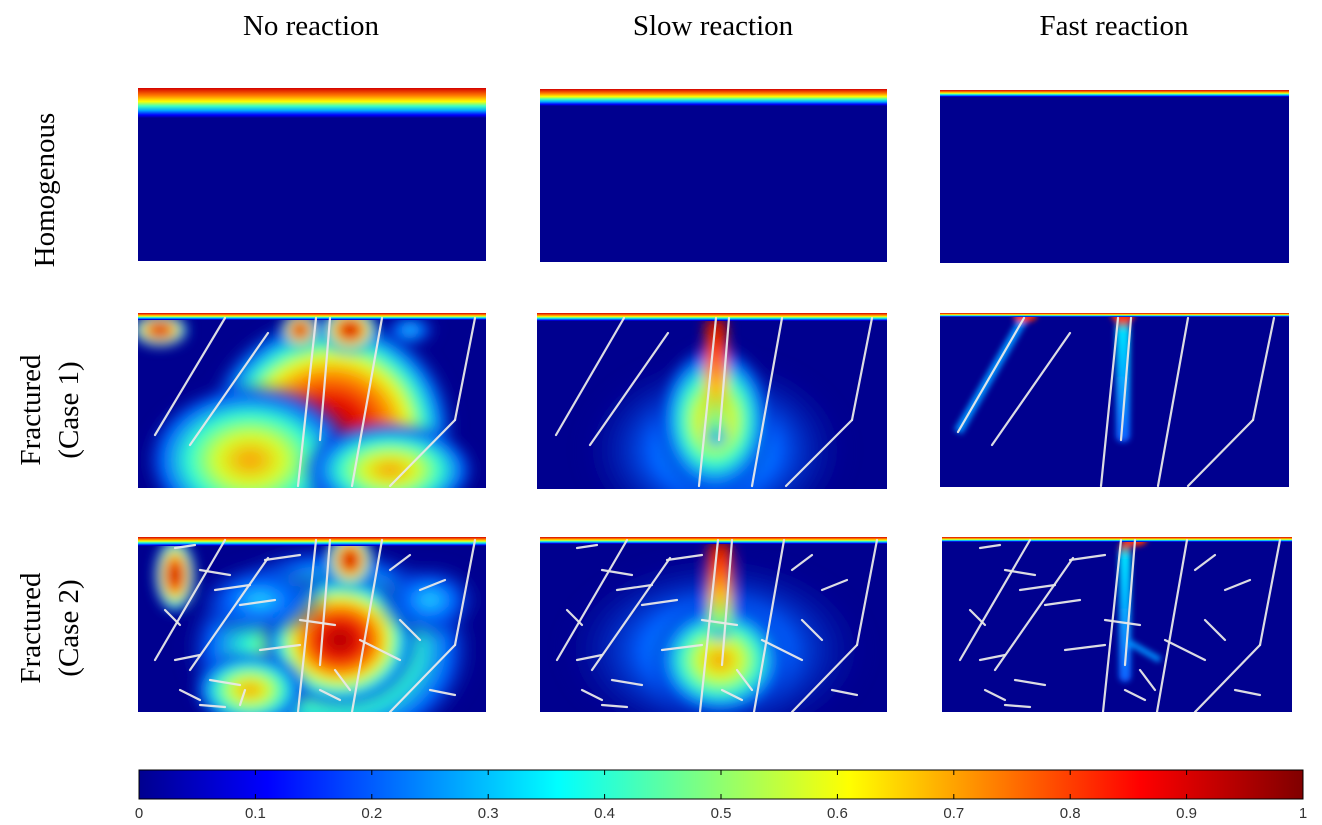 The width and height of the screenshot is (1322, 825). I want to click on colorbar: 0 0.1 0.2 0.3 0.4 0.5 0.6 0.7 0.8 0.9 1, so click(721, 795).